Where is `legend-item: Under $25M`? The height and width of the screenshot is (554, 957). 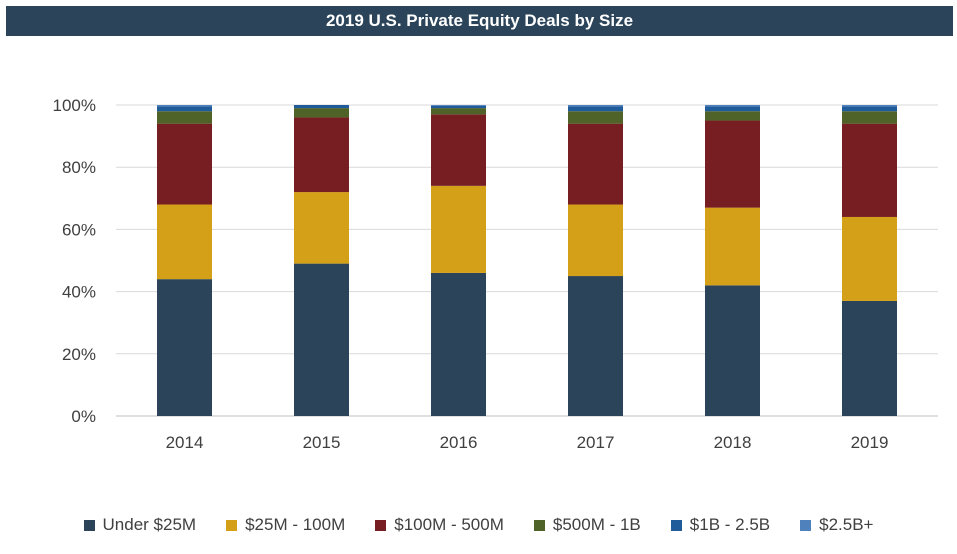
legend-item: Under $25M is located at coordinates (140, 525).